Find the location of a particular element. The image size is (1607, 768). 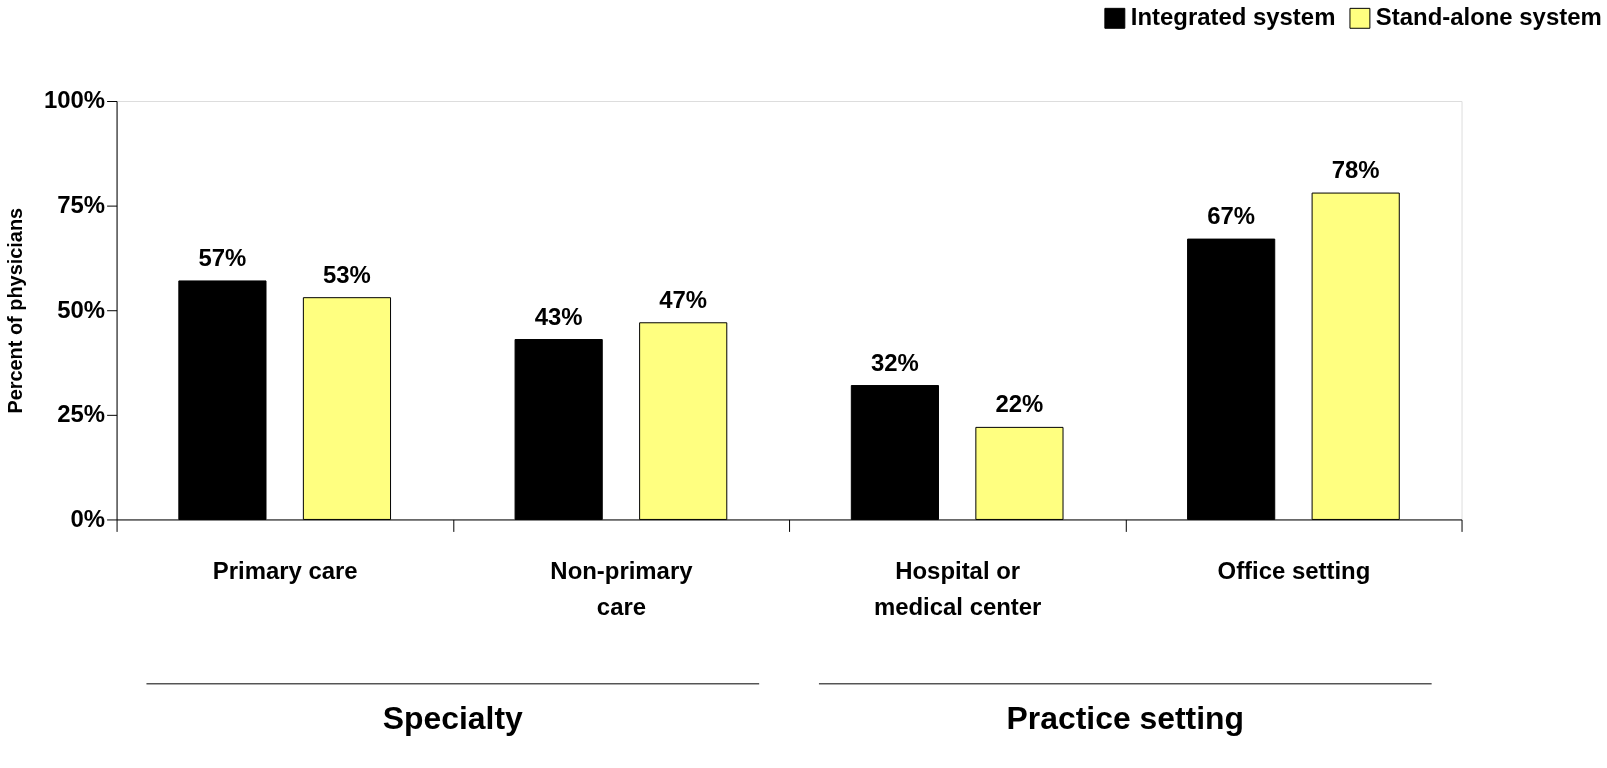

y-tick-label: 0% is located at coordinates (88, 518).